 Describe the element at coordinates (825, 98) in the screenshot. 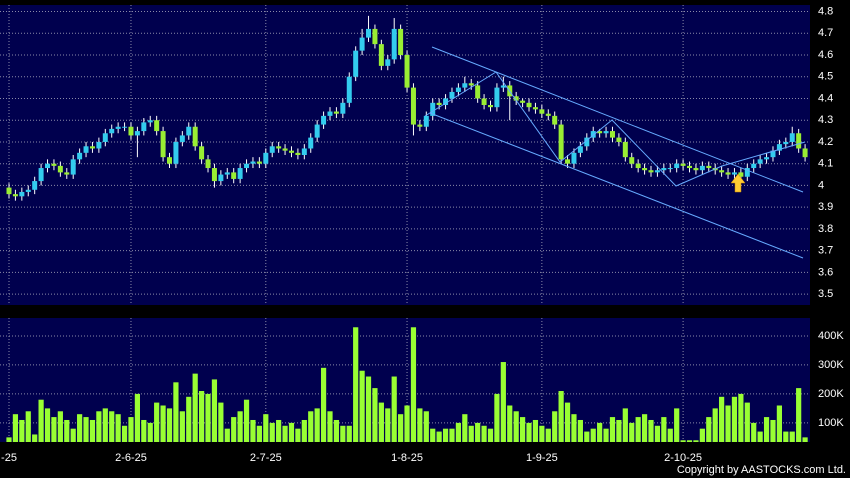

I see `y-tick-label: 4.4` at that location.